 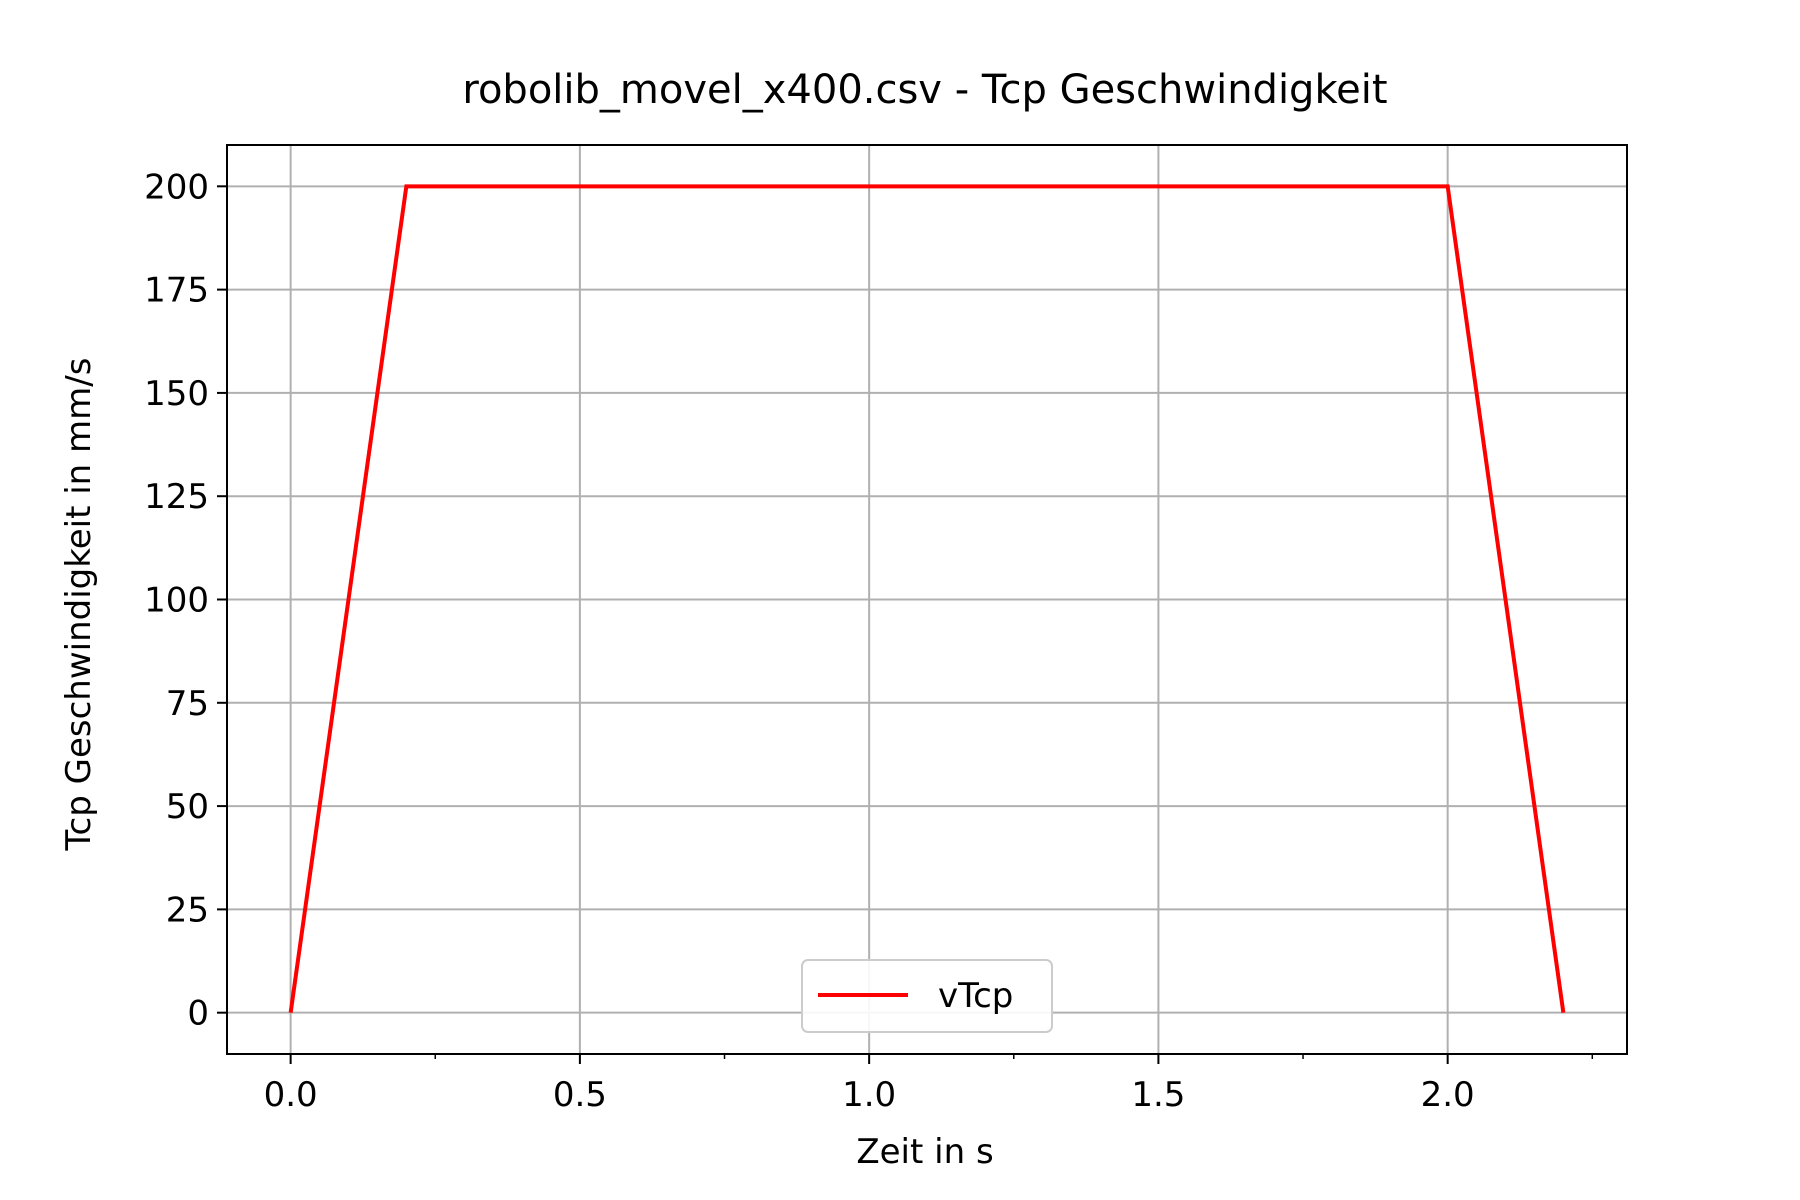 What do you see at coordinates (187, 910) in the screenshot?
I see `y-tick-label: 25` at bounding box center [187, 910].